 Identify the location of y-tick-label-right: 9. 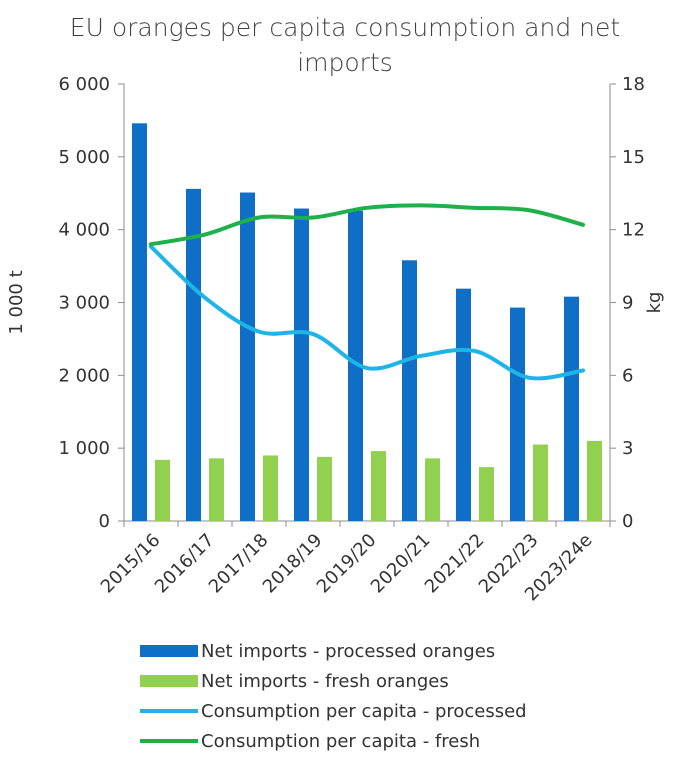
(627, 303).